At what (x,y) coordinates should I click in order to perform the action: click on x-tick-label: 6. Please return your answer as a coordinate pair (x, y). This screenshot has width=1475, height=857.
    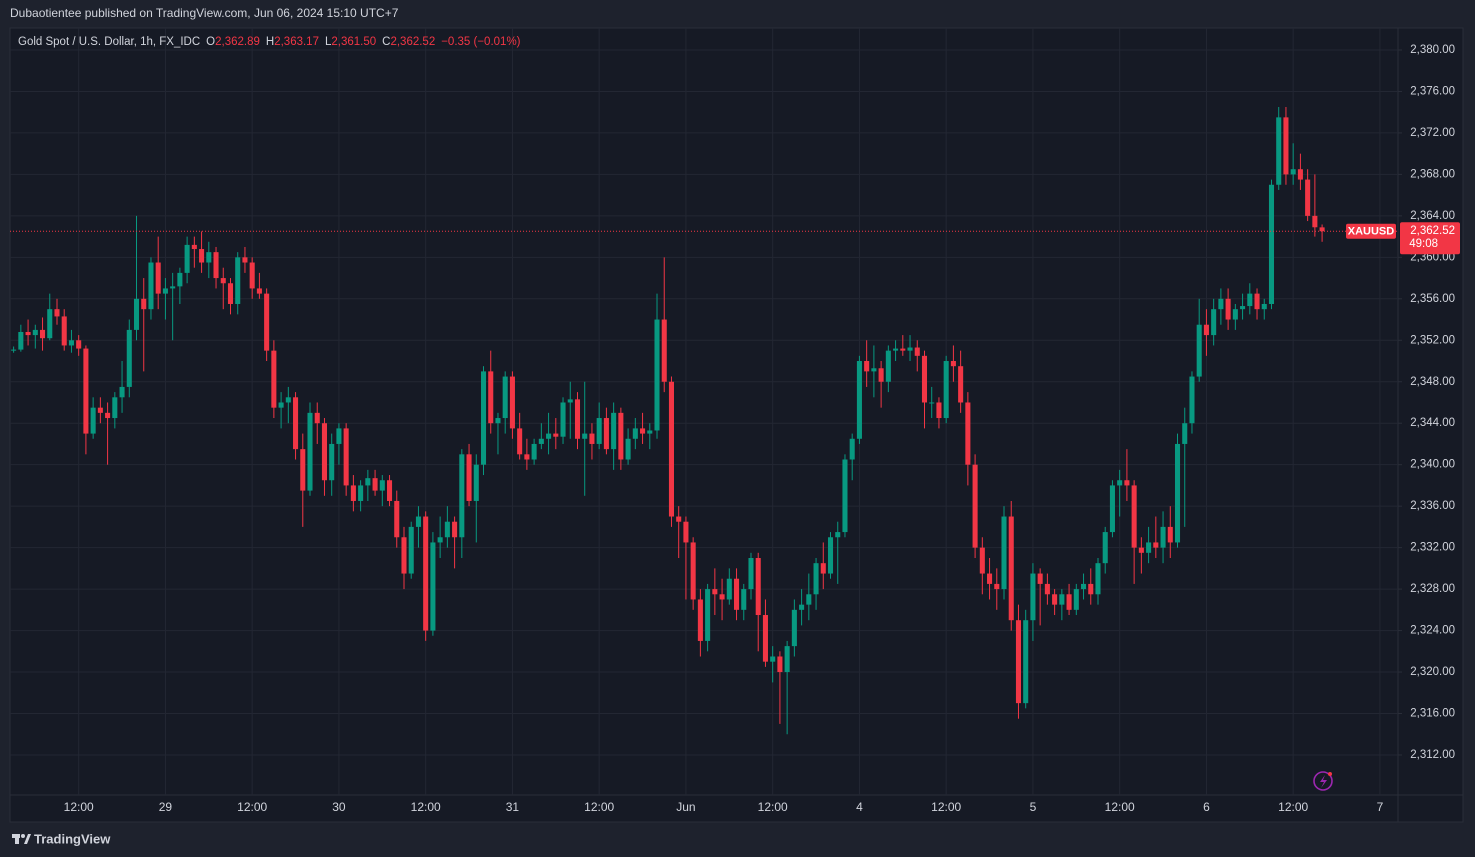
    Looking at the image, I should click on (1206, 807).